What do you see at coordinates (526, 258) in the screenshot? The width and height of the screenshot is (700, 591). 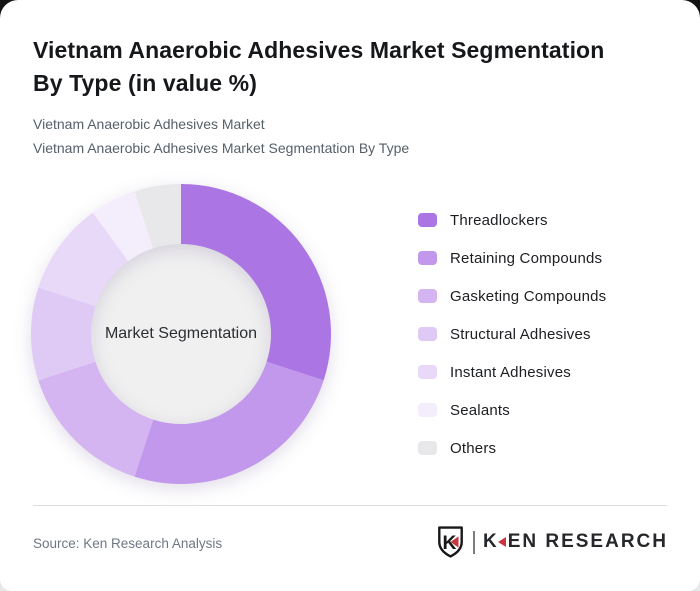 I see `legend-label: Retaining Compounds` at bounding box center [526, 258].